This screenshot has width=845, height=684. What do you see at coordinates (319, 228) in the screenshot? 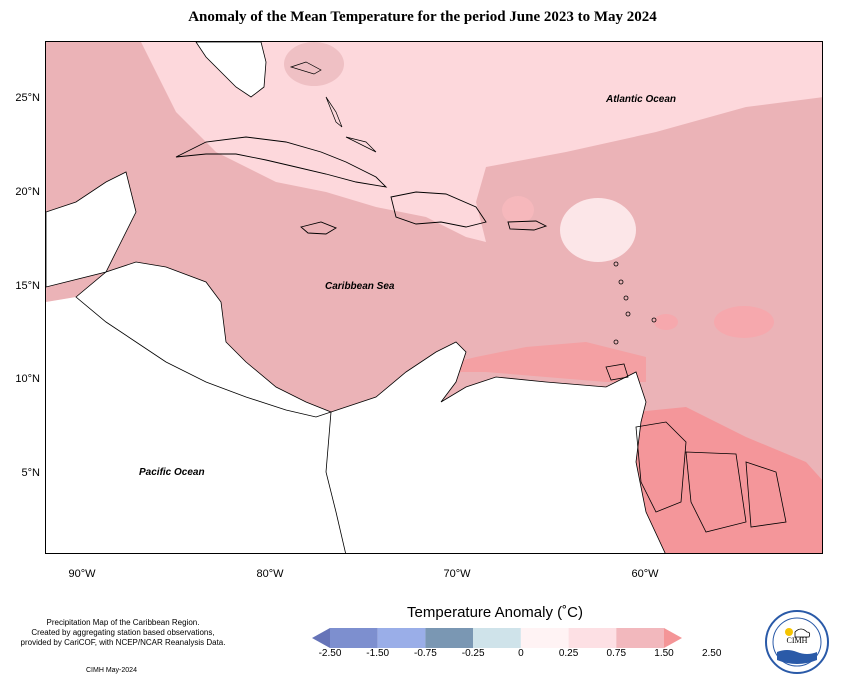
I see `jamaica-land` at bounding box center [319, 228].